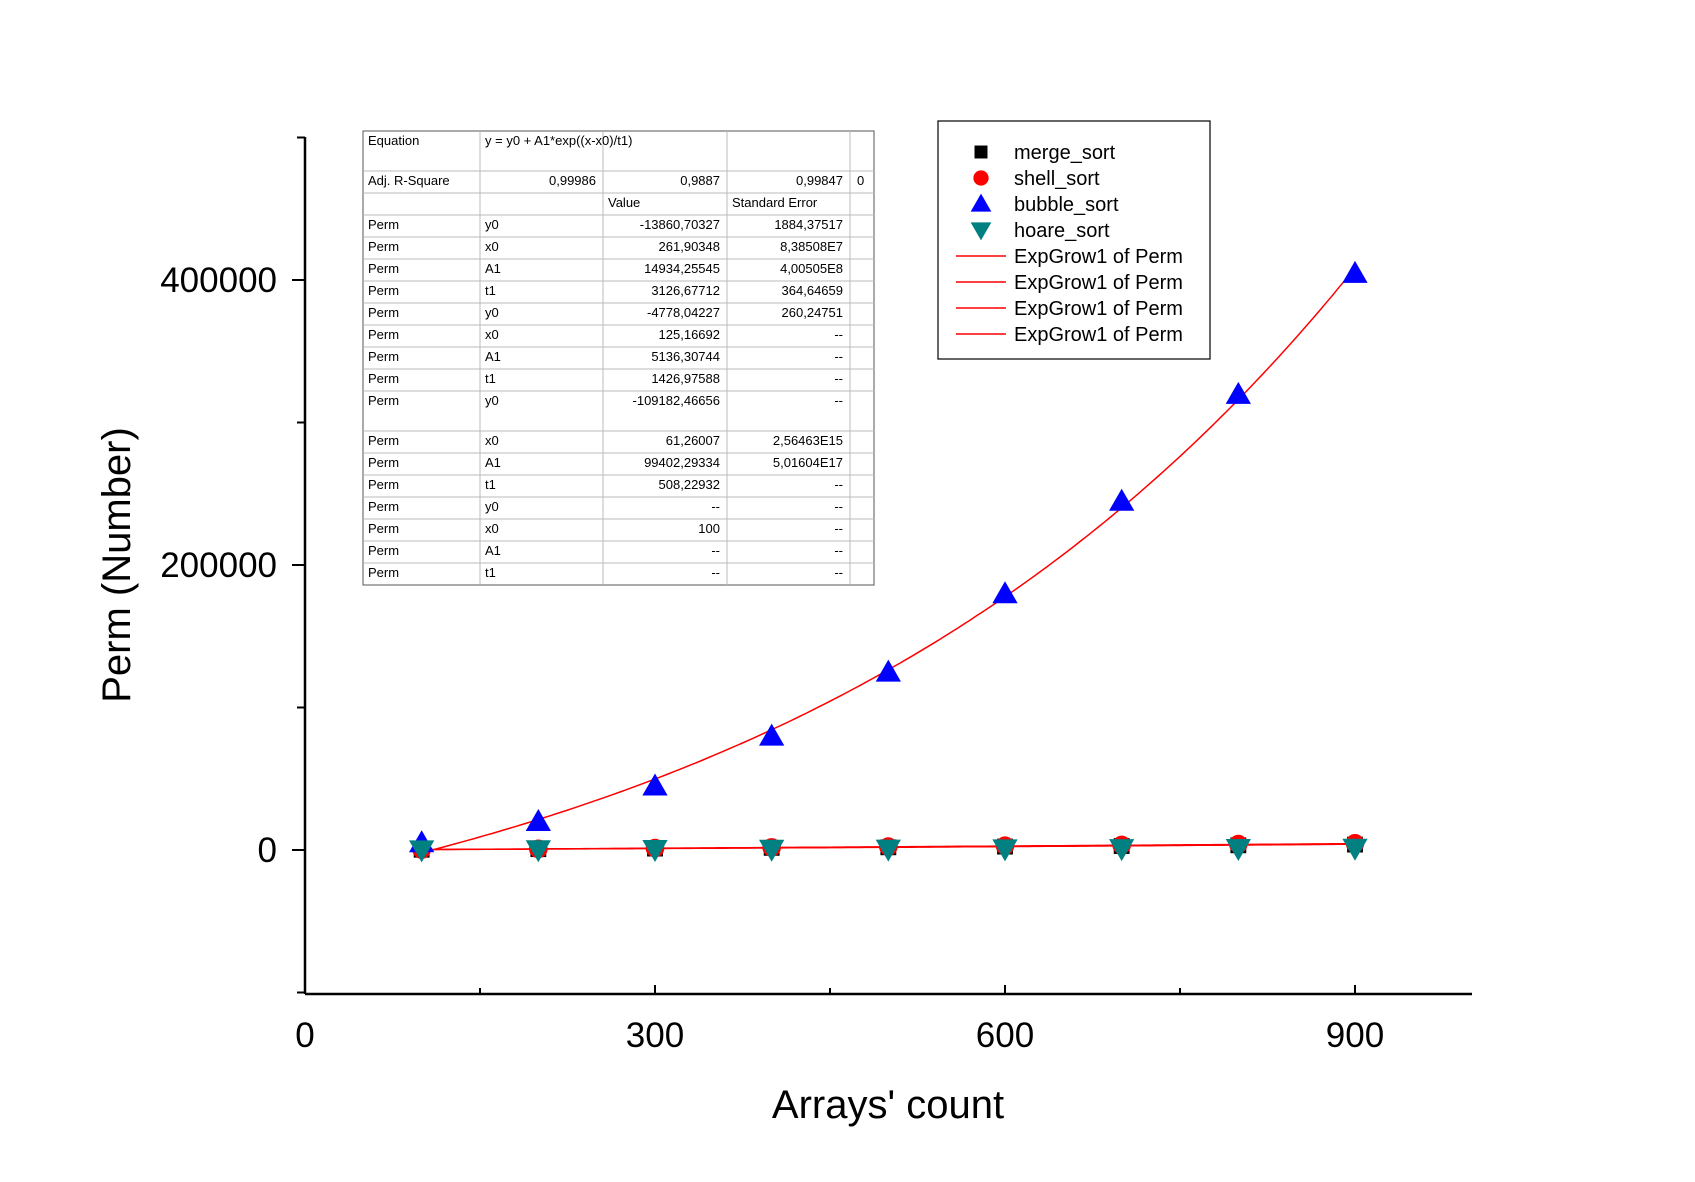  Describe the element at coordinates (117, 565) in the screenshot. I see `y-axis-title: Perm (Number)` at that location.